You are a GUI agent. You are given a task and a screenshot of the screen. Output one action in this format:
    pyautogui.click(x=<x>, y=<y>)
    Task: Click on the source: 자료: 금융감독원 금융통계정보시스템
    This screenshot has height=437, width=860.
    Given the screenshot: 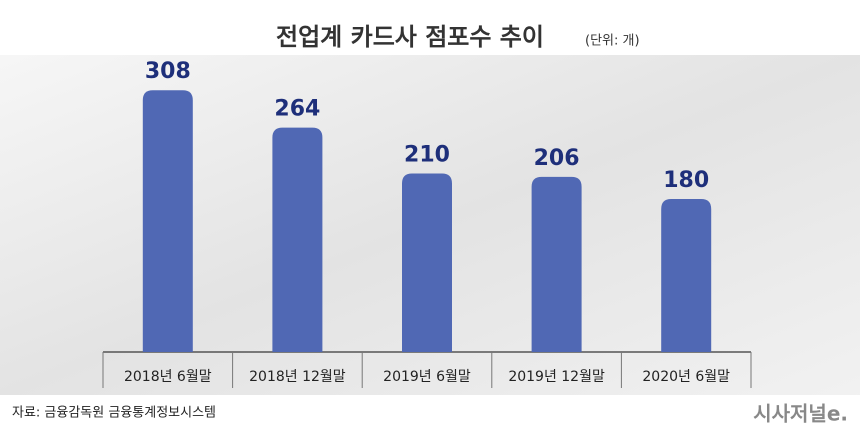 What is the action you would take?
    pyautogui.click(x=114, y=413)
    